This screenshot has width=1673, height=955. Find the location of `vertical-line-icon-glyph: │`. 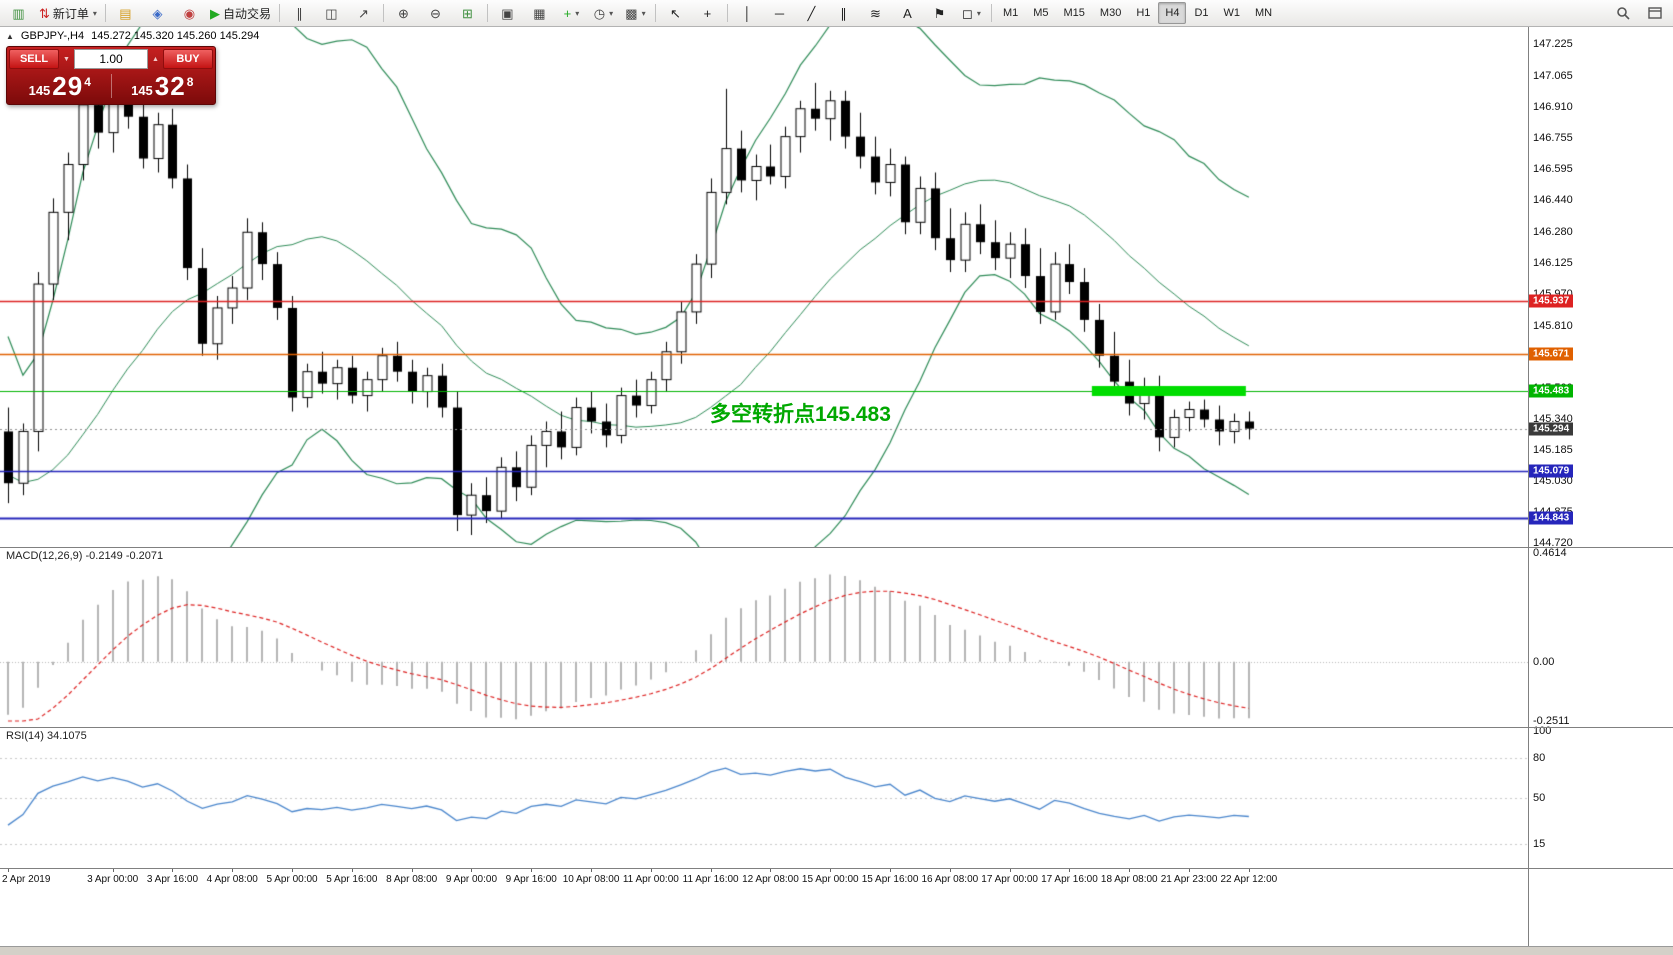

vertical-line-icon-glyph: │ is located at coordinates (747, 13).